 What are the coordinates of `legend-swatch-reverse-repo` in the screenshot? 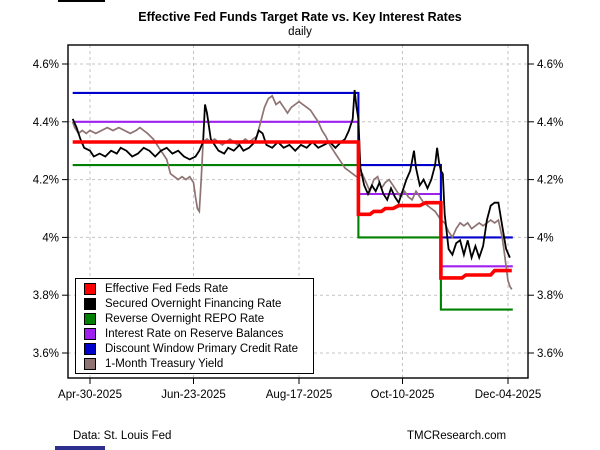 It's located at (90, 318).